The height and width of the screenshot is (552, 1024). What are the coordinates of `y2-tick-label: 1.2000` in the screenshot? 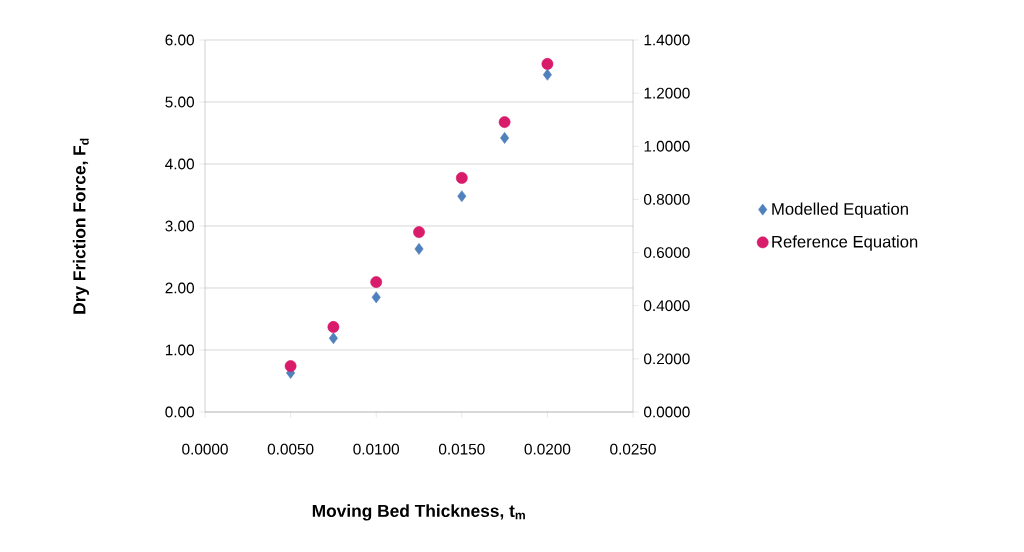 It's located at (667, 93).